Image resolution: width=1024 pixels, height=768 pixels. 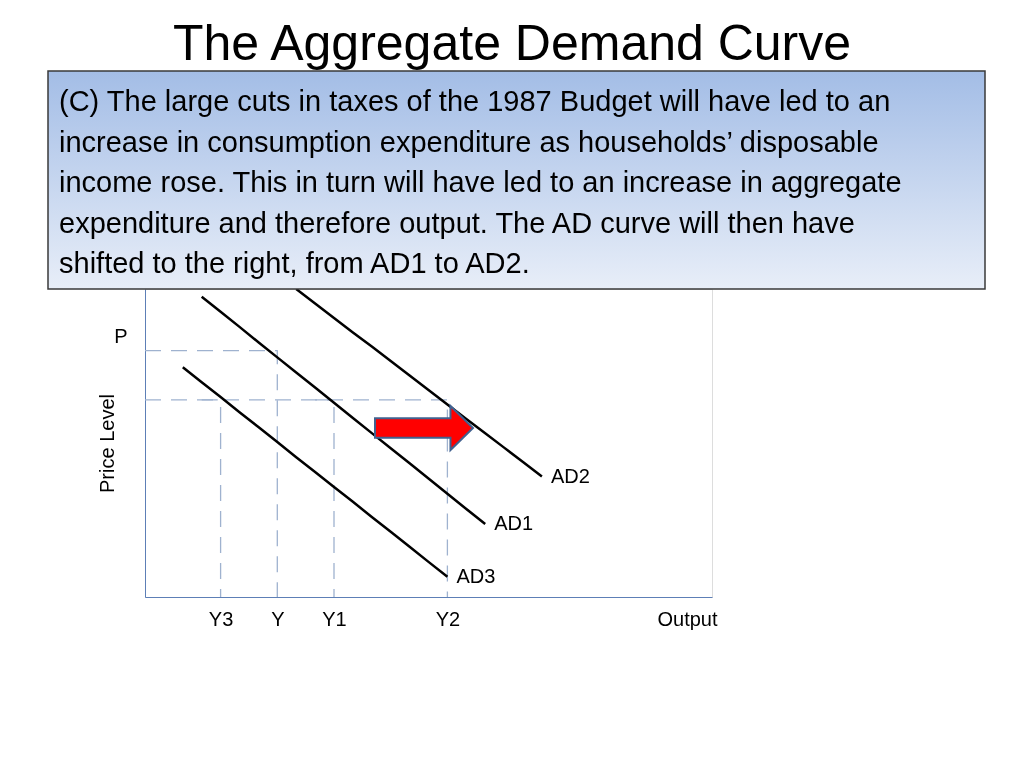 I want to click on chart-title: The Aggregate Demand Curve, so click(x=512, y=43).